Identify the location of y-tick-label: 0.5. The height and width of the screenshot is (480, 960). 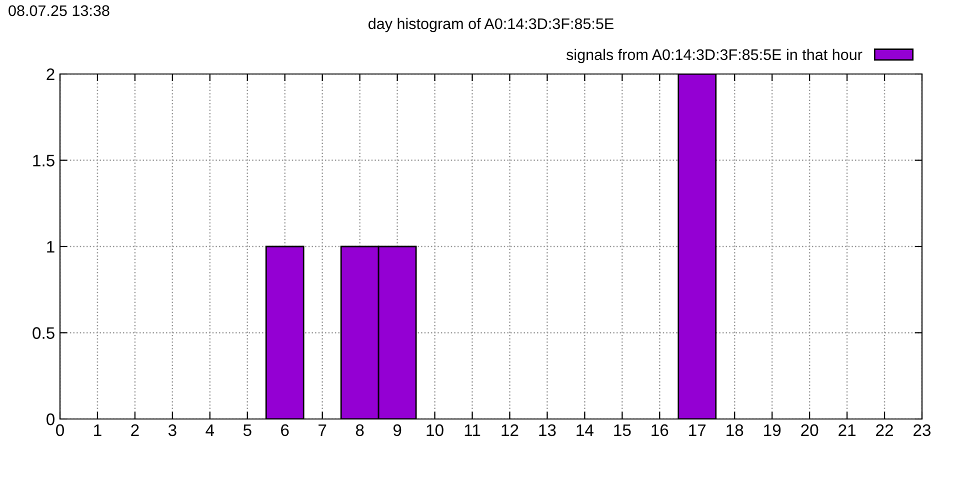
(43, 333).